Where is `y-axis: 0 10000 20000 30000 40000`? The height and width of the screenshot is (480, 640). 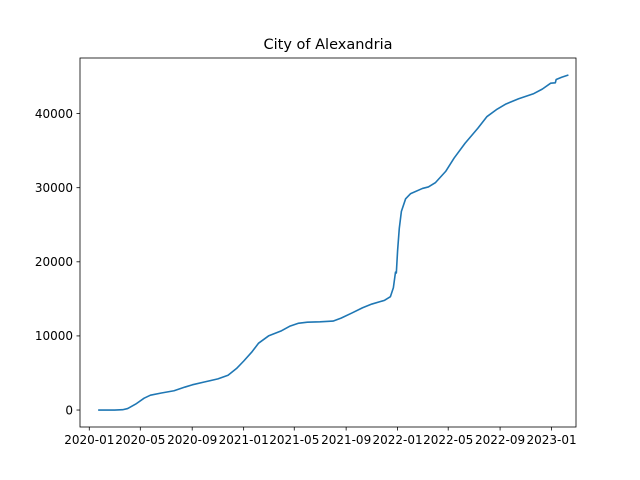 y-axis: 0 10000 20000 30000 40000 is located at coordinates (57, 262).